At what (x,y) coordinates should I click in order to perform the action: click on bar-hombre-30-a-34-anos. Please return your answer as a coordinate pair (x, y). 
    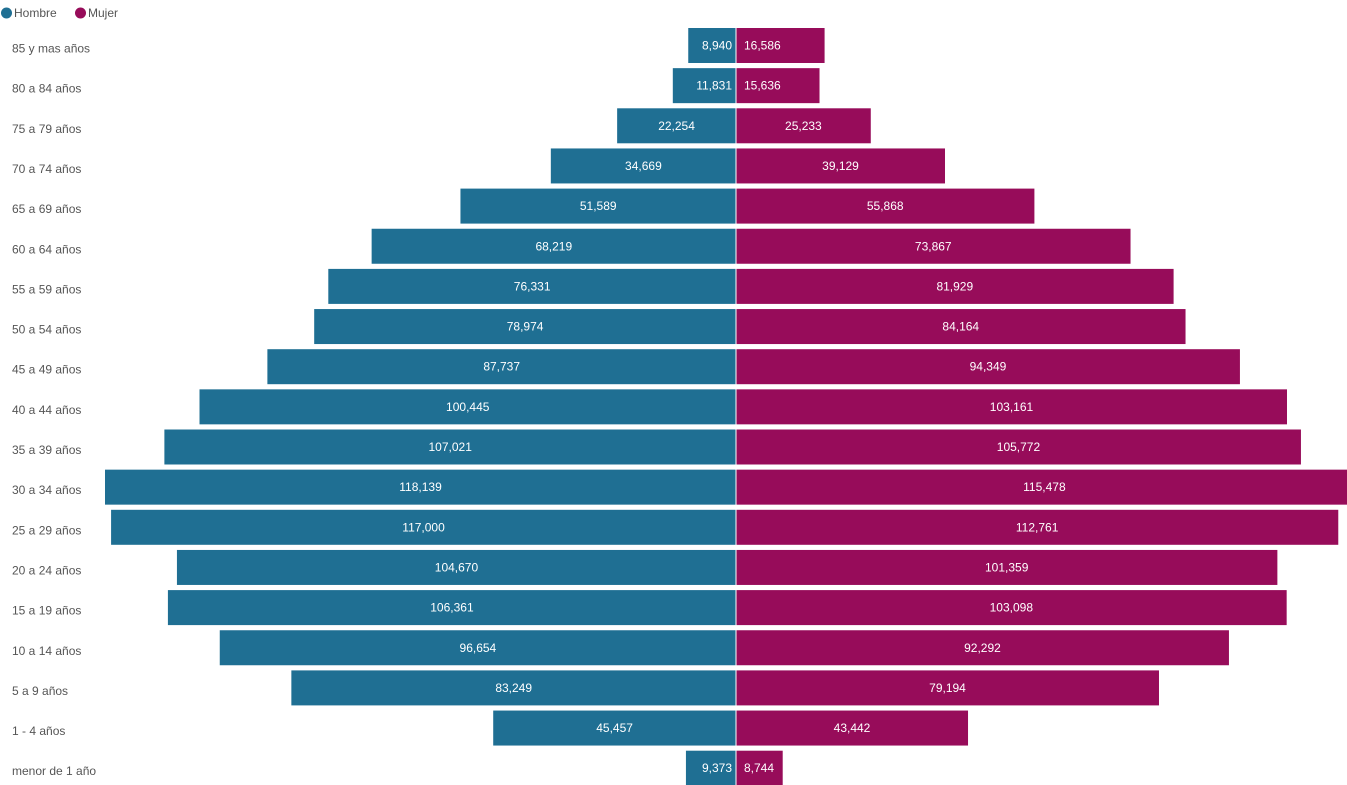
    Looking at the image, I should click on (420, 487).